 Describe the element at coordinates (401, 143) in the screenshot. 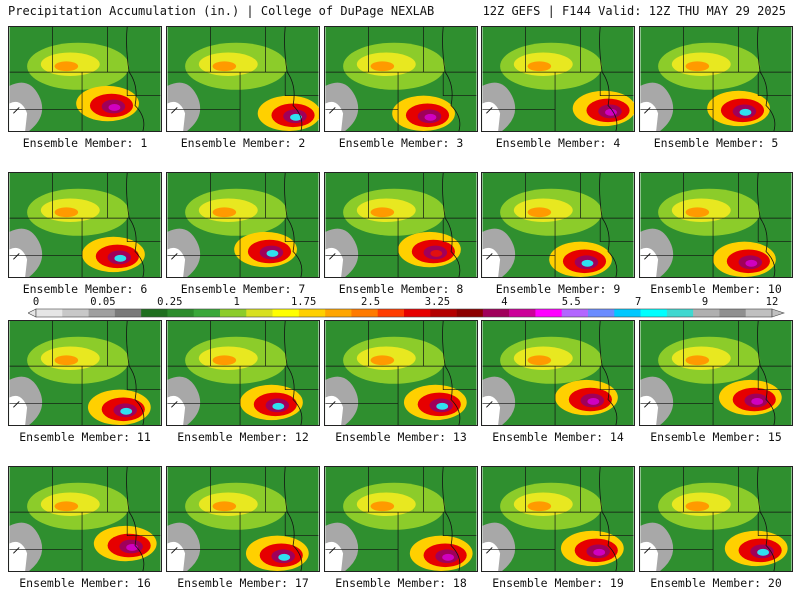

I see `member-label: Ensemble Member: 3` at that location.